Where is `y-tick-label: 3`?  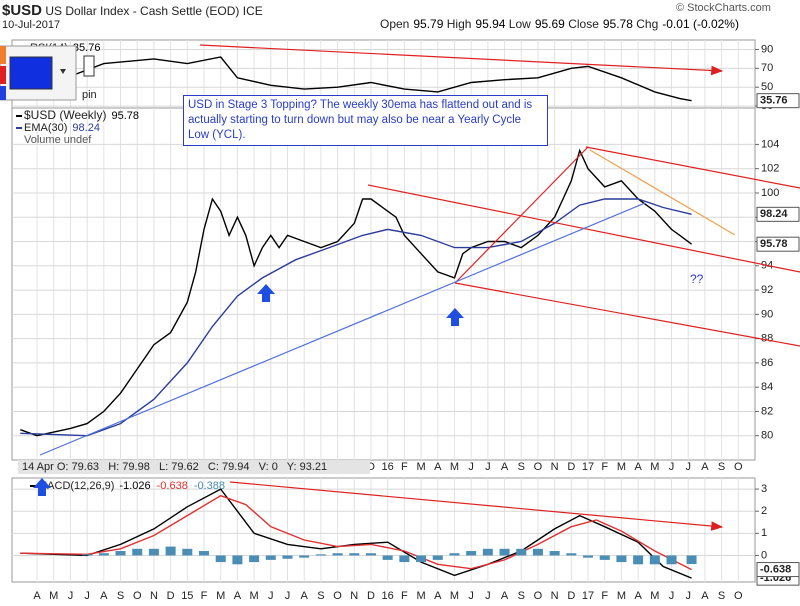
y-tick-label: 3 is located at coordinates (764, 489).